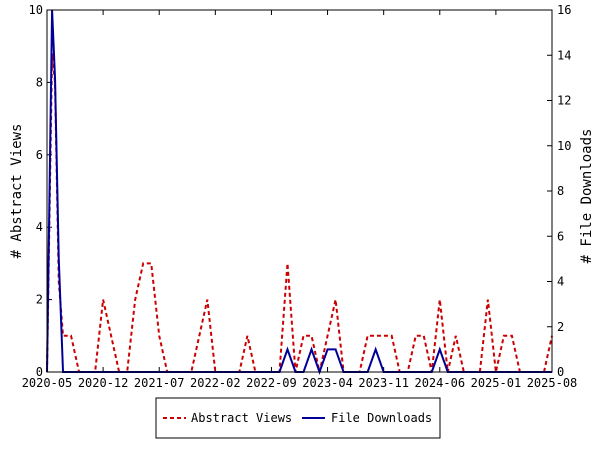 The height and width of the screenshot is (450, 600). Describe the element at coordinates (17, 191) in the screenshot. I see `left-axis-title: # Abstract Views` at that location.